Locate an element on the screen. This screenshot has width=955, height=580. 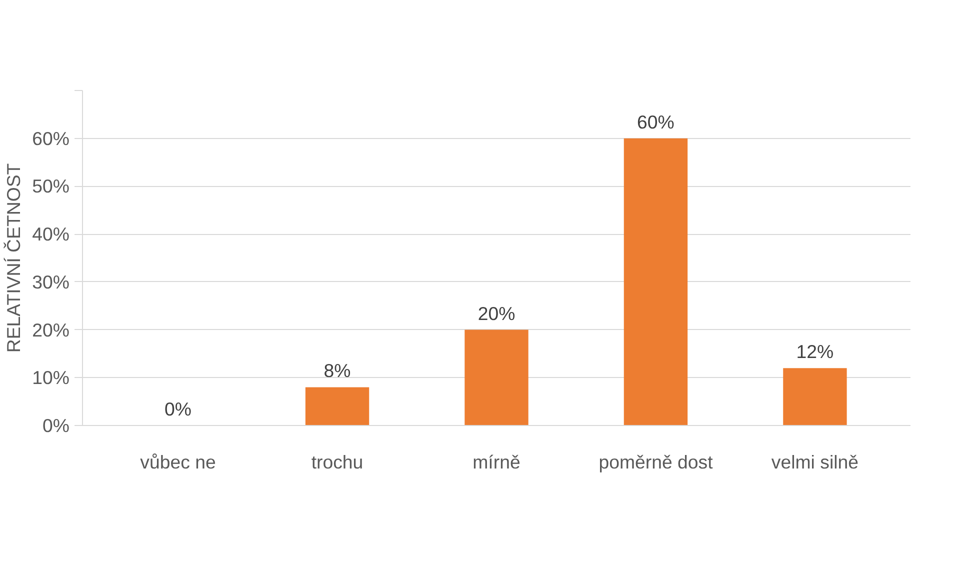
y-tick-label: 0% is located at coordinates (56, 425).